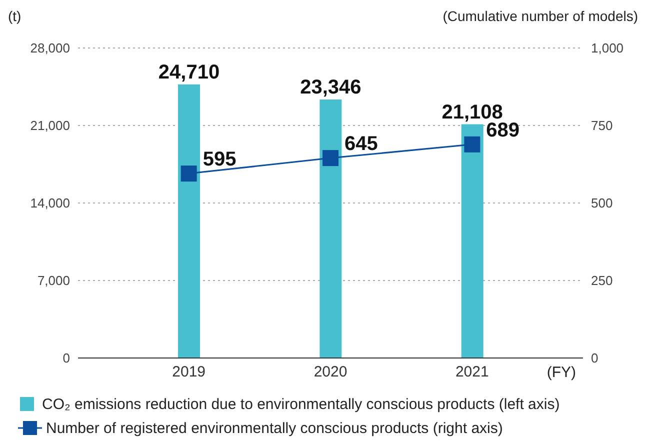 Image resolution: width=646 pixels, height=446 pixels. What do you see at coordinates (53, 280) in the screenshot?
I see `y-tick-label: 7,000` at bounding box center [53, 280].